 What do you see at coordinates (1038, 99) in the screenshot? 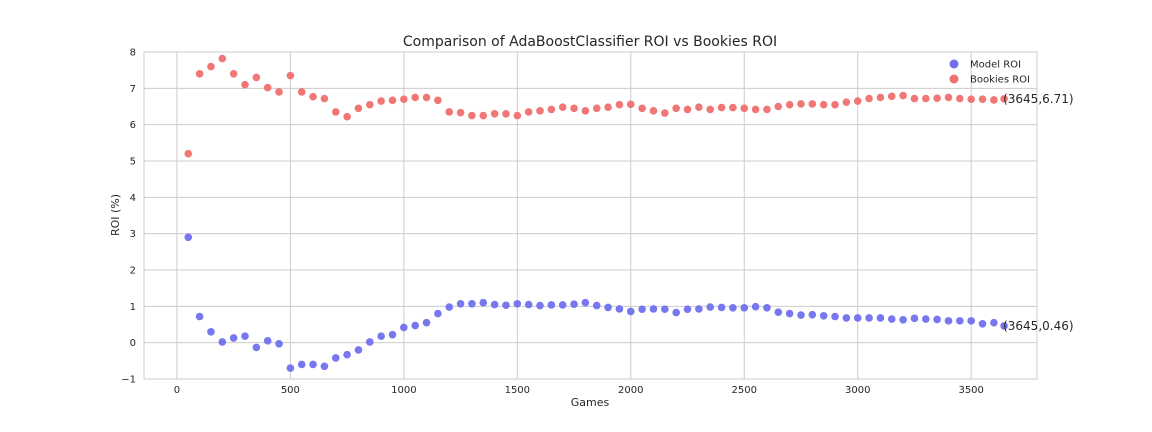
I see `point-annotation: (3645,6.71)` at bounding box center [1038, 99].